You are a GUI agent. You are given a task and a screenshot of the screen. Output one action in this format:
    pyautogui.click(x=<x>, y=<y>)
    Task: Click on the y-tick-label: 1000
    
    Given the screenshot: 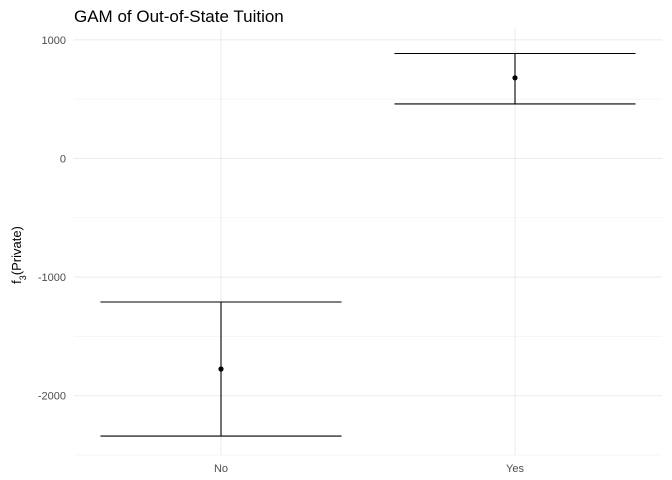 What is the action you would take?
    pyautogui.click(x=54, y=41)
    